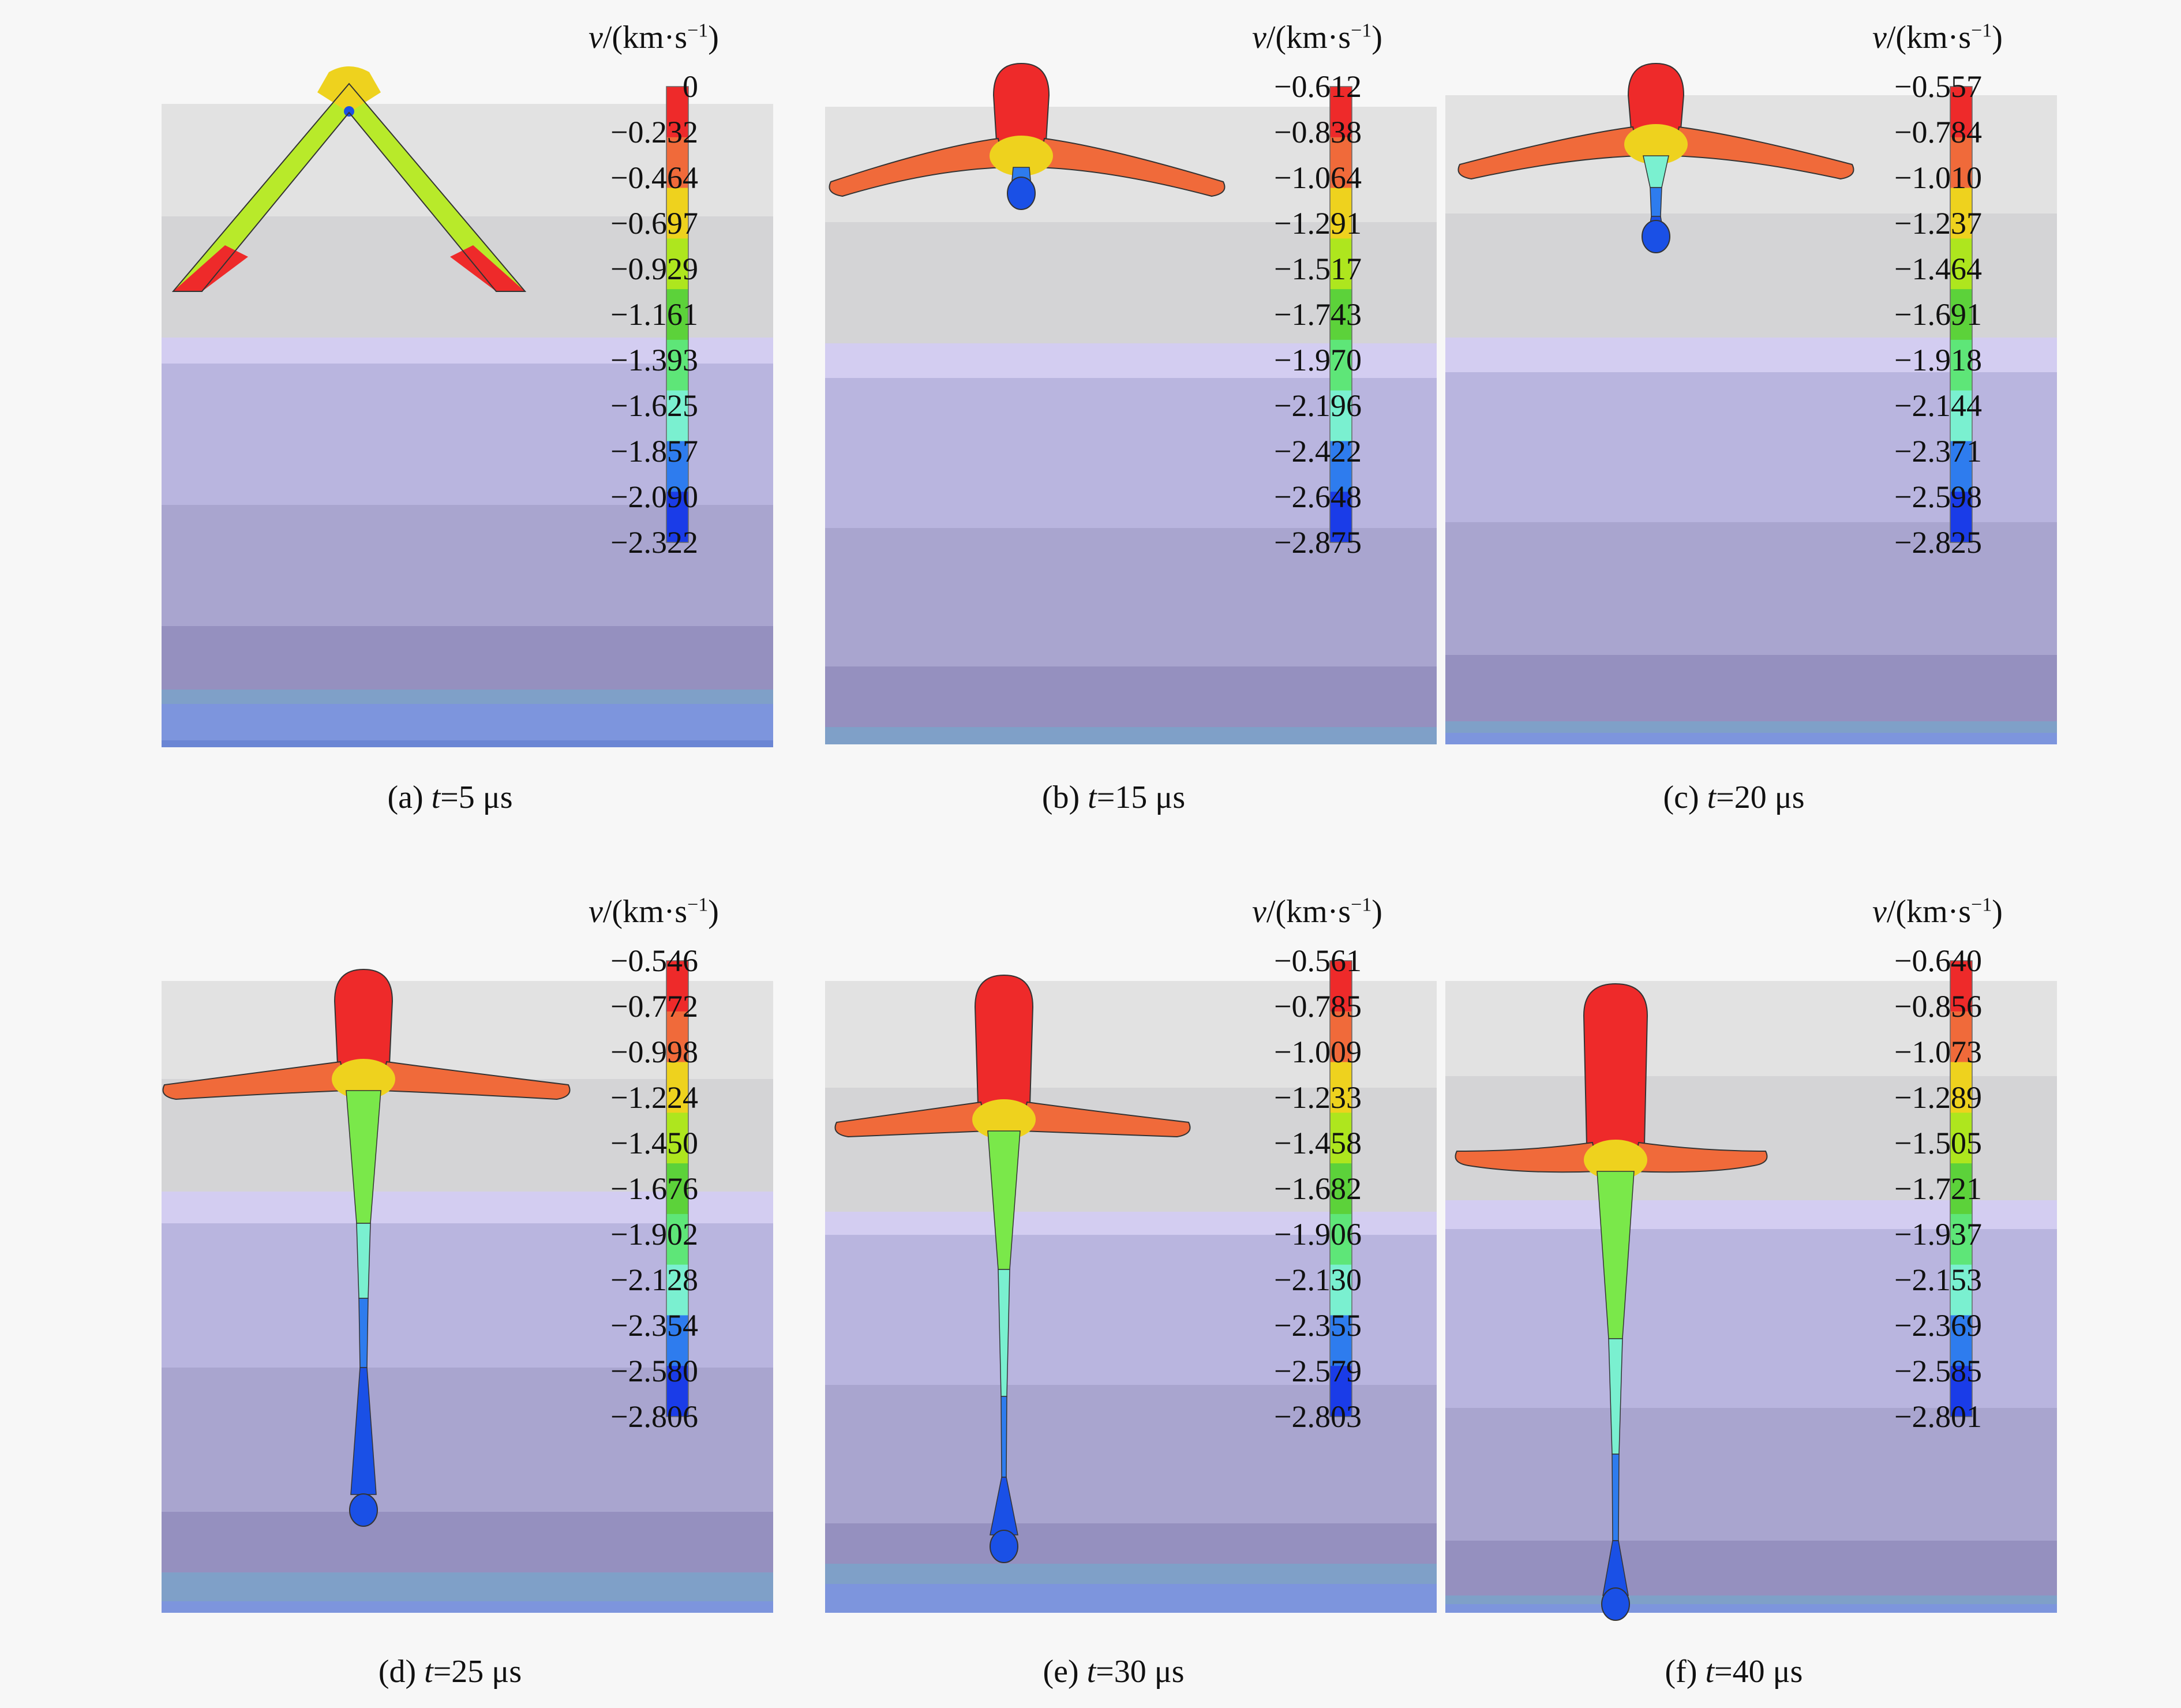 This screenshot has height=1708, width=2181. Describe the element at coordinates (654, 314) in the screenshot. I see `legend-tick-label: −1.161` at that location.